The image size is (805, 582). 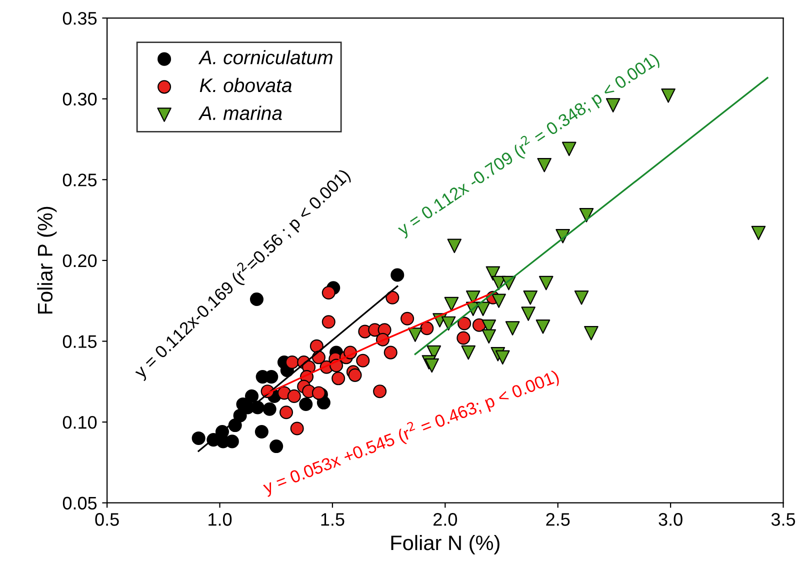 What do you see at coordinates (79, 422) in the screenshot?
I see `y-tick-label: 0.10` at bounding box center [79, 422].